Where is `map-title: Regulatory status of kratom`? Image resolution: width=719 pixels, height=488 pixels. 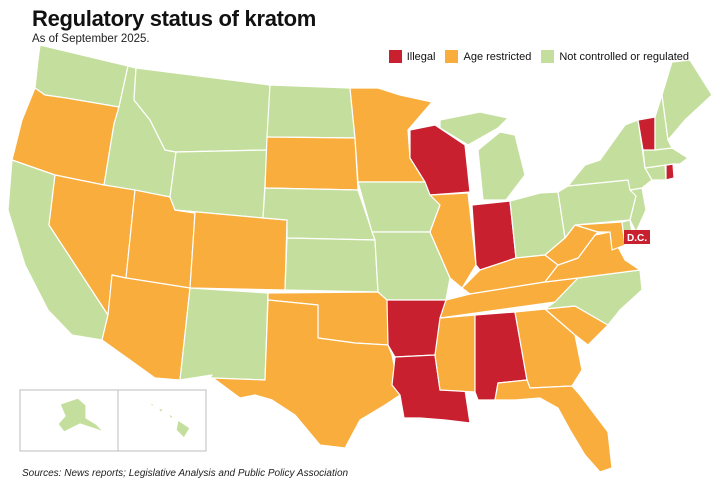
map-title: Regulatory status of kratom is located at coordinates (174, 18).